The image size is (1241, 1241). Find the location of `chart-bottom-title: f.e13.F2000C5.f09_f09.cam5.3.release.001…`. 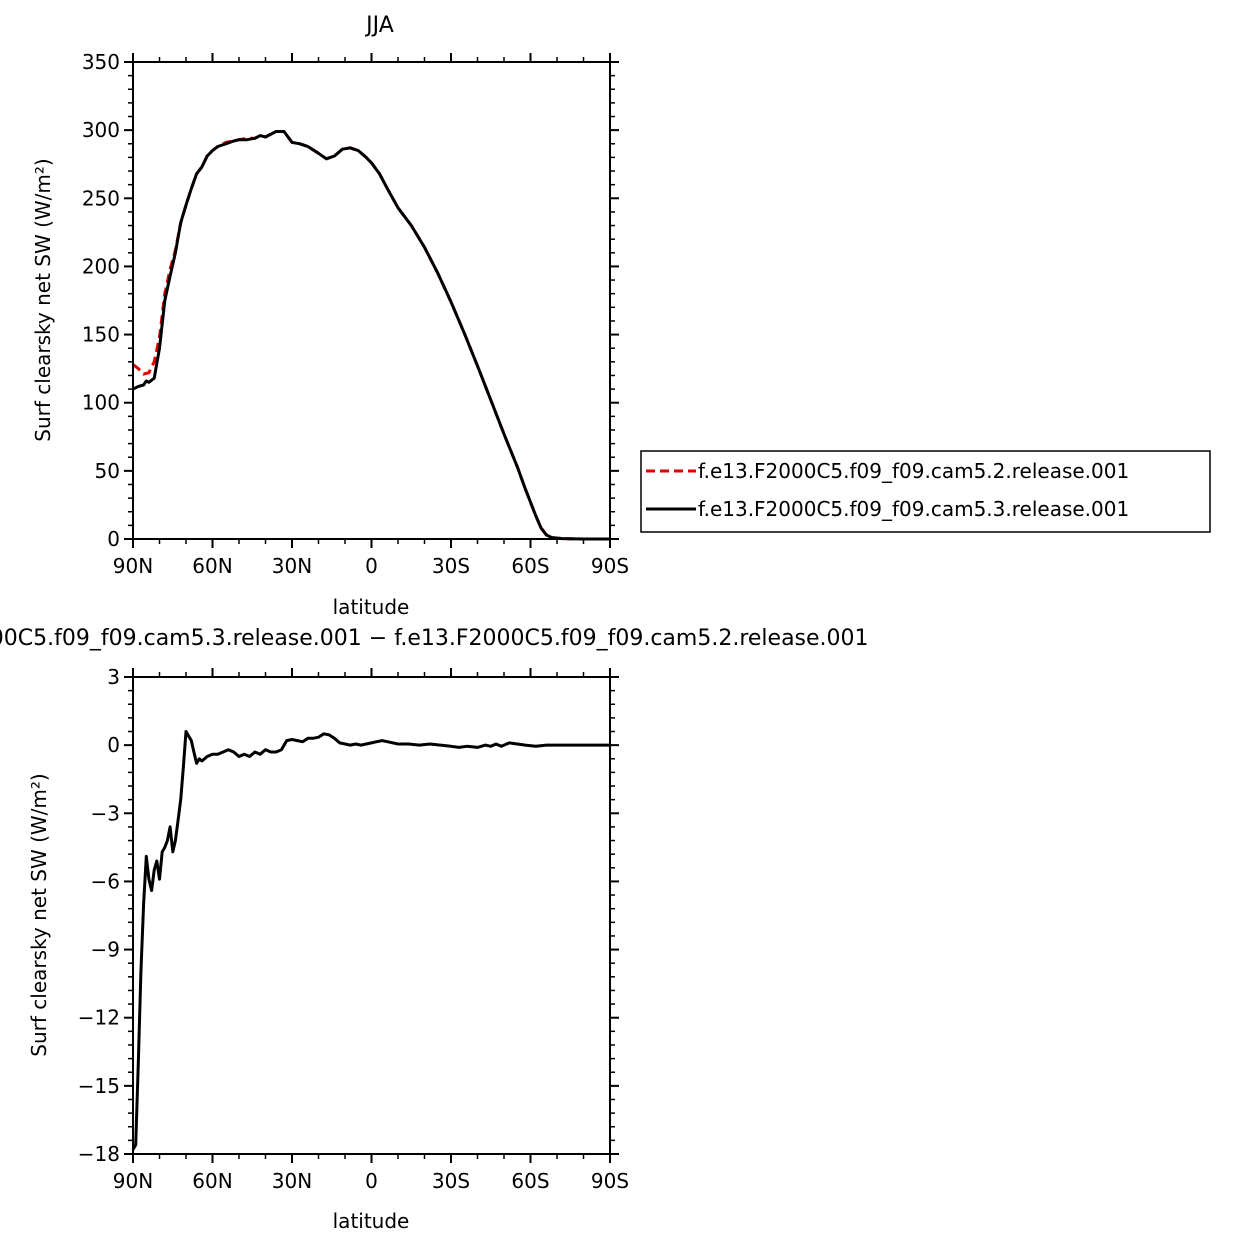

chart-bottom-title: f.e13.F2000C5.f09_f09.cam5.3.release.001… is located at coordinates (434, 638).